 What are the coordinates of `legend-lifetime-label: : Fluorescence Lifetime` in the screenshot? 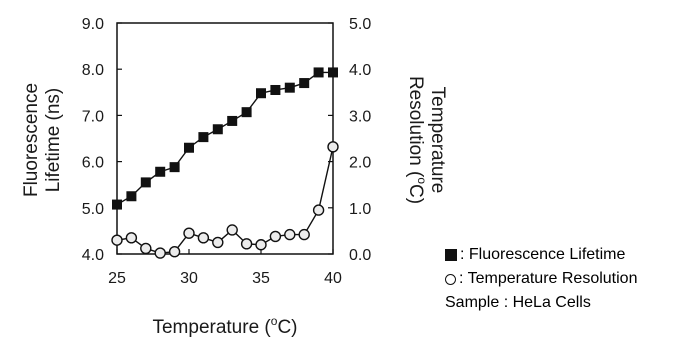 It's located at (543, 254).